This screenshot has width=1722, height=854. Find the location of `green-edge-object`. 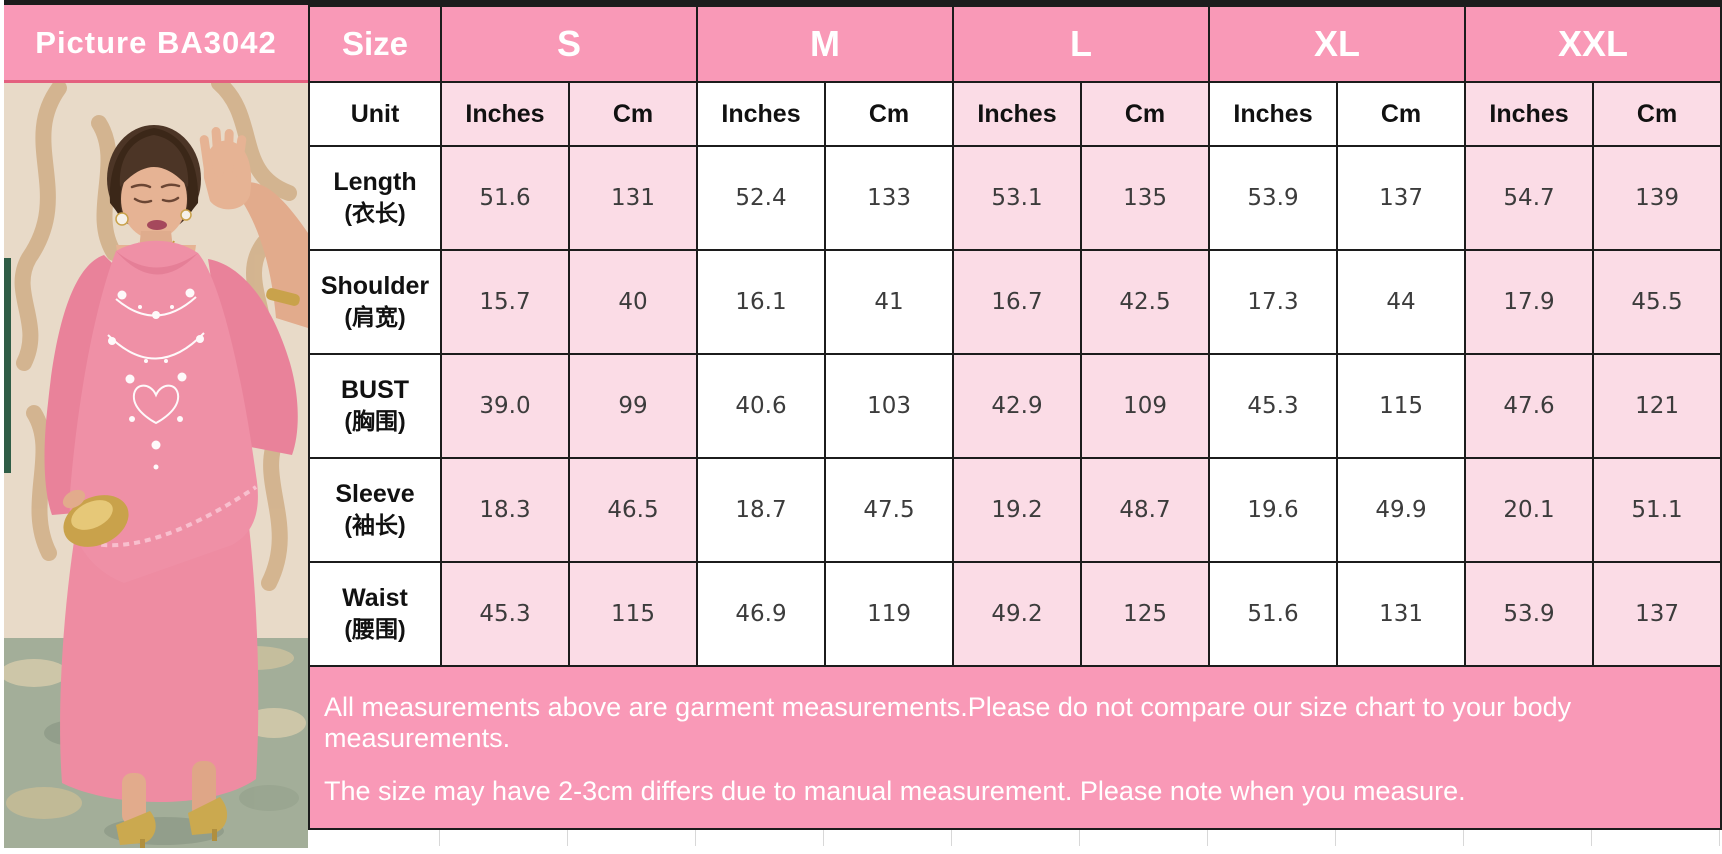

green-edge-object is located at coordinates (7, 365).